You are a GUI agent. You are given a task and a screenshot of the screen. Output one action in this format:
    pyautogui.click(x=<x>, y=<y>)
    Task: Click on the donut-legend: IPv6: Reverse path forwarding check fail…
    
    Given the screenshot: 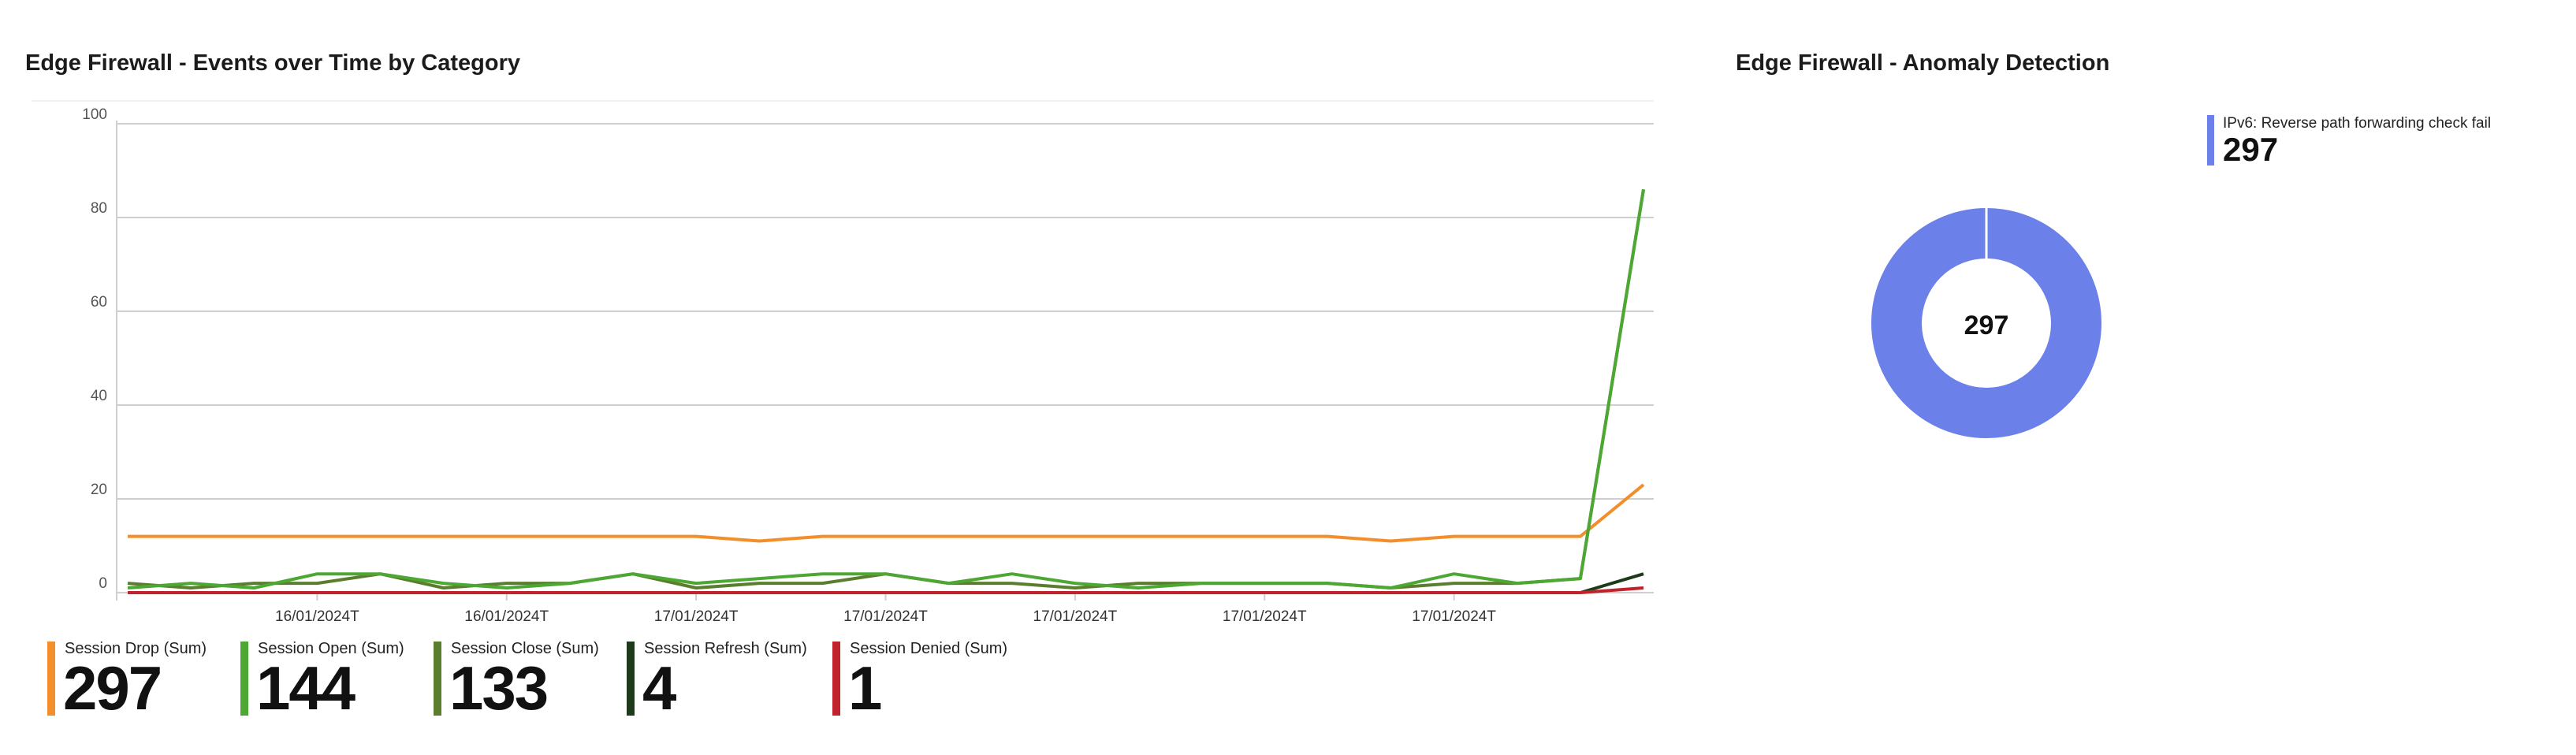 What is the action you would take?
    pyautogui.click(x=2372, y=142)
    